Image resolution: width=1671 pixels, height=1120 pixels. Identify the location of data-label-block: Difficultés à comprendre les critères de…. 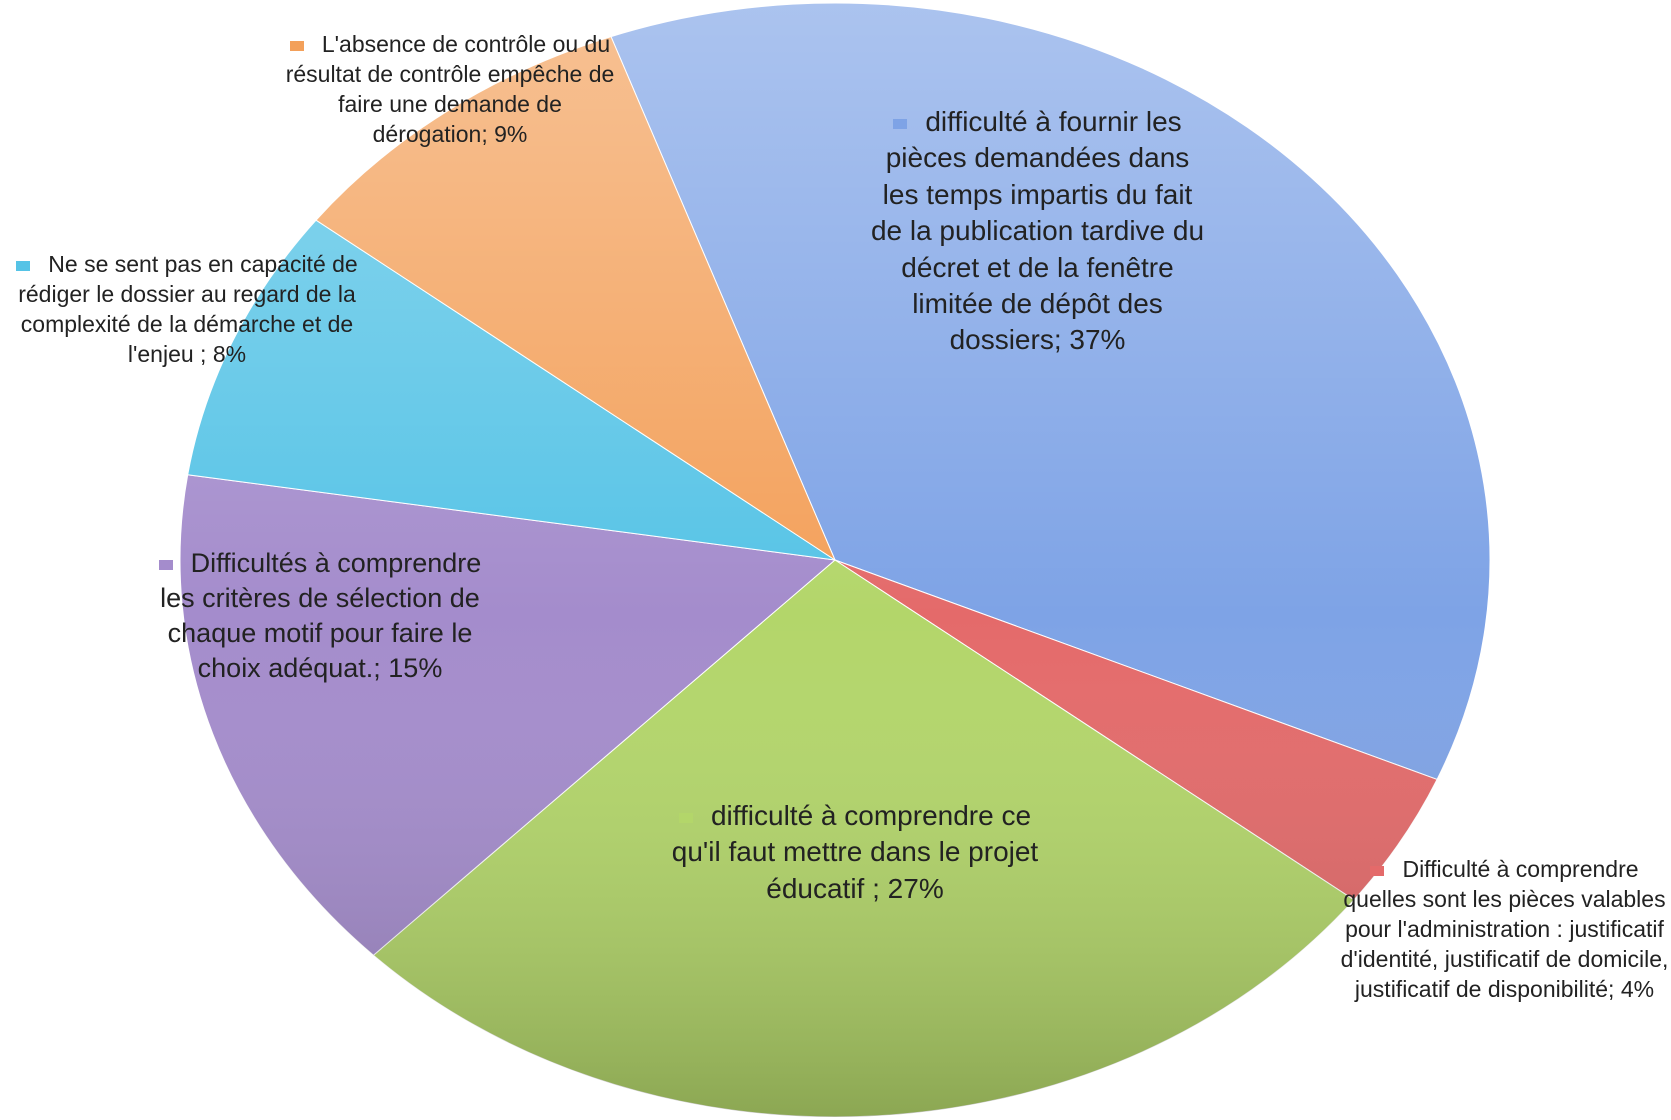
(320, 616).